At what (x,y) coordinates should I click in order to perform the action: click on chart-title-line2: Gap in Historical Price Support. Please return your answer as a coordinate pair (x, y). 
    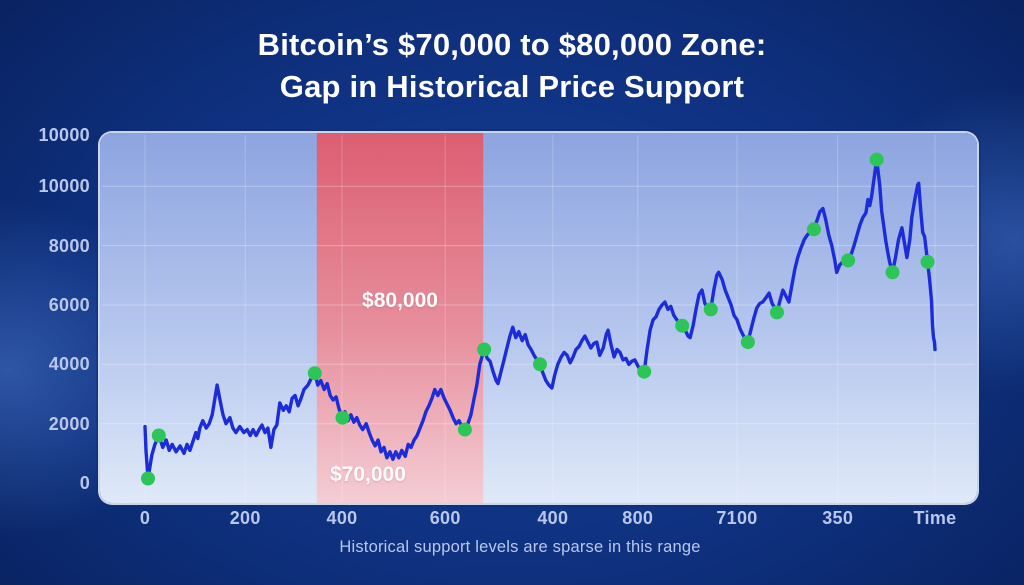
    Looking at the image, I should click on (512, 86).